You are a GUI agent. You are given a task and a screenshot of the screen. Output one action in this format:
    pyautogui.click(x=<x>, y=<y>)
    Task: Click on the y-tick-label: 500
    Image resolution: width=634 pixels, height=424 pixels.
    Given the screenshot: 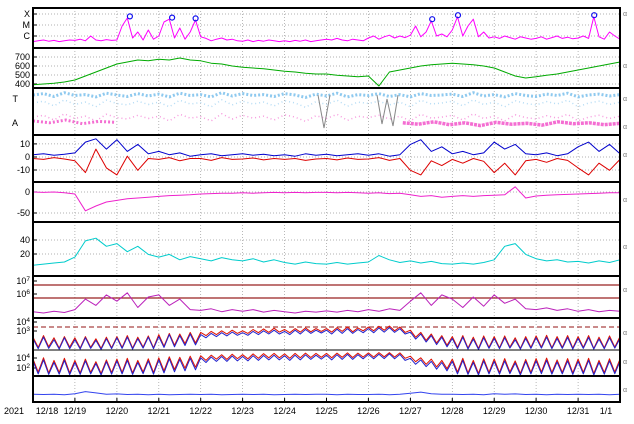 What is the action you would take?
    pyautogui.click(x=22, y=75)
    